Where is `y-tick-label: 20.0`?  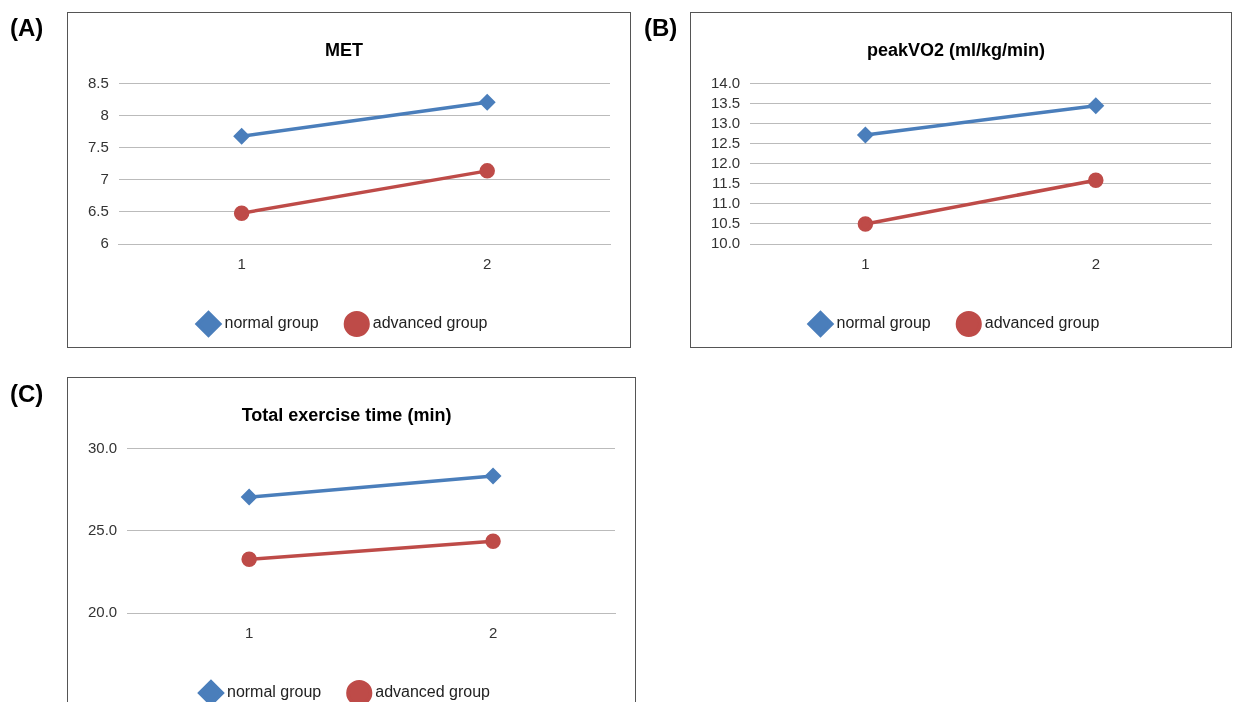 y-tick-label: 20.0 is located at coordinates (102, 612).